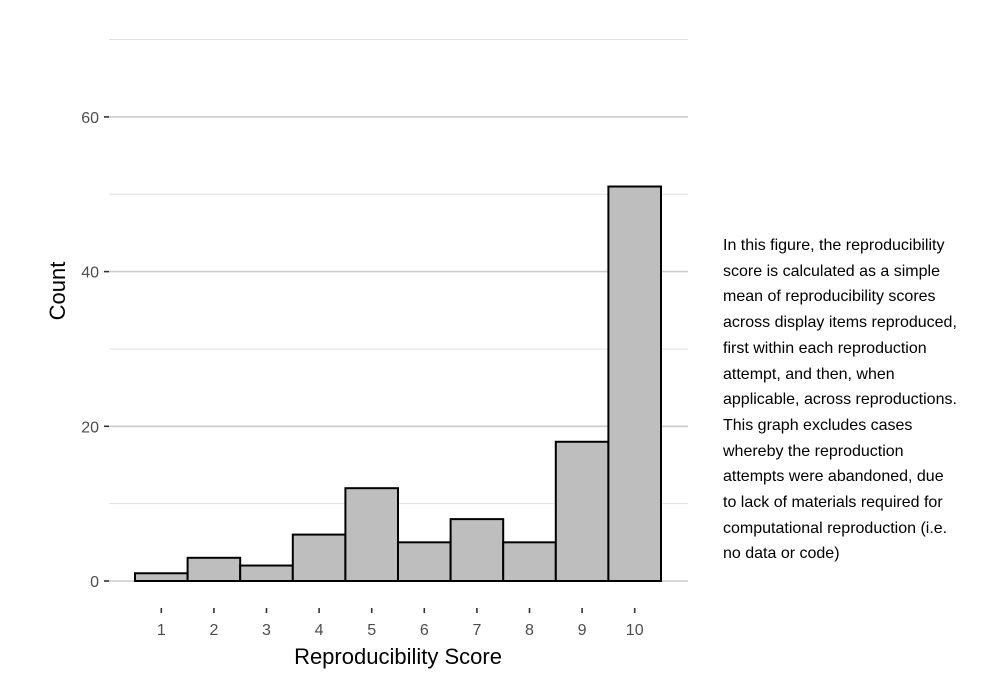 The image size is (995, 686). What do you see at coordinates (90, 118) in the screenshot?
I see `y-tick-label: 60` at bounding box center [90, 118].